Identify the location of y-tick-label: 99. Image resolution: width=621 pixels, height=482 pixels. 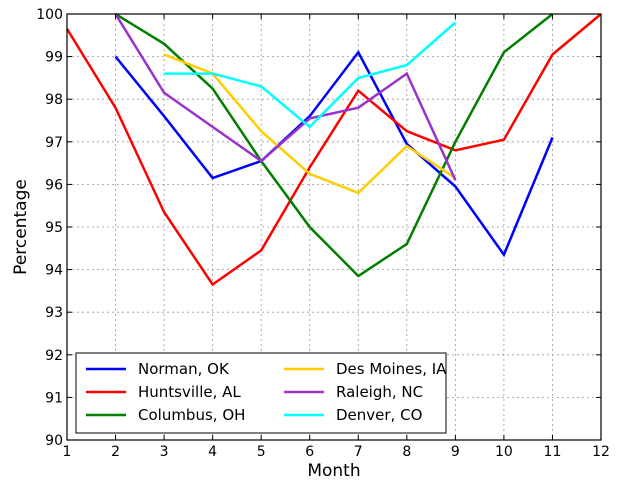
(54, 58).